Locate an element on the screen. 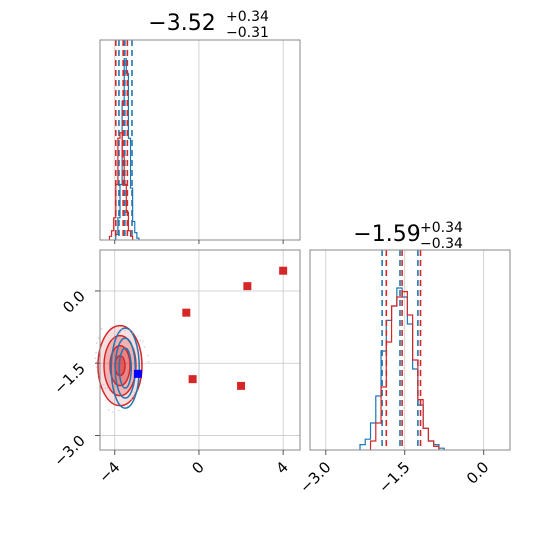  frame-hist-param2 is located at coordinates (410, 350).